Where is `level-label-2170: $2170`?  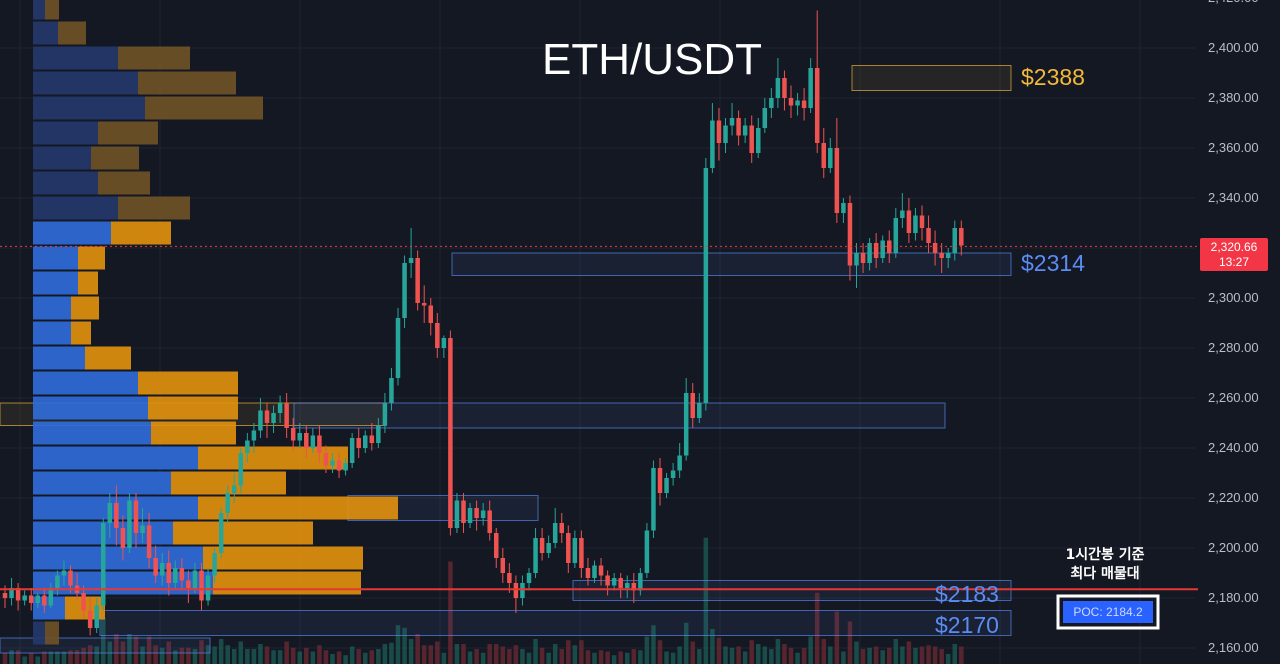
level-label-2170: $2170 is located at coordinates (967, 625).